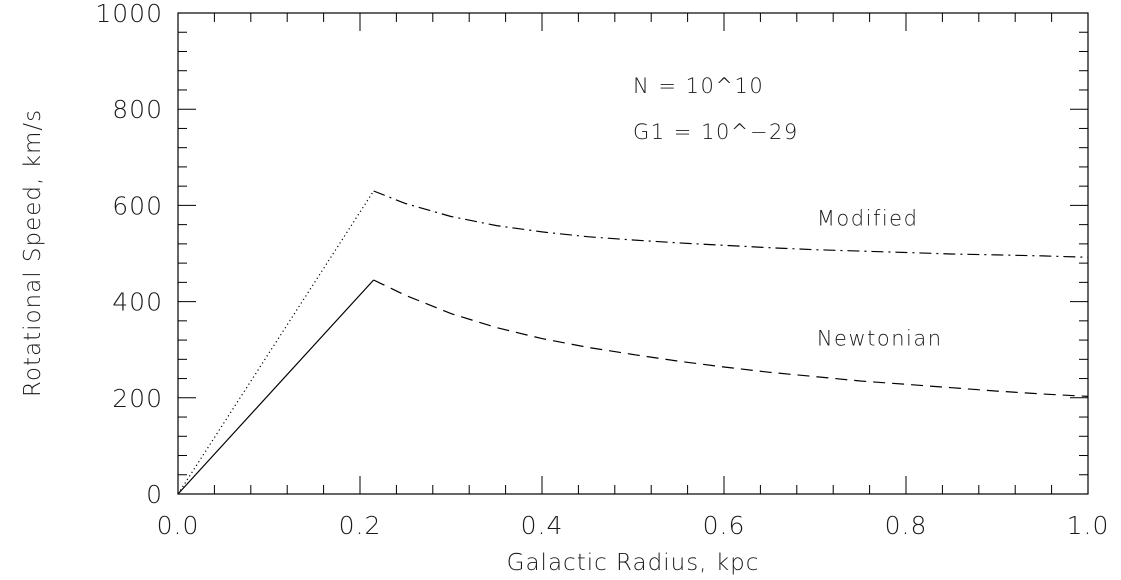 This screenshot has height=580, width=1121. Describe the element at coordinates (360, 525) in the screenshot. I see `x-tick-label: 0.2` at that location.